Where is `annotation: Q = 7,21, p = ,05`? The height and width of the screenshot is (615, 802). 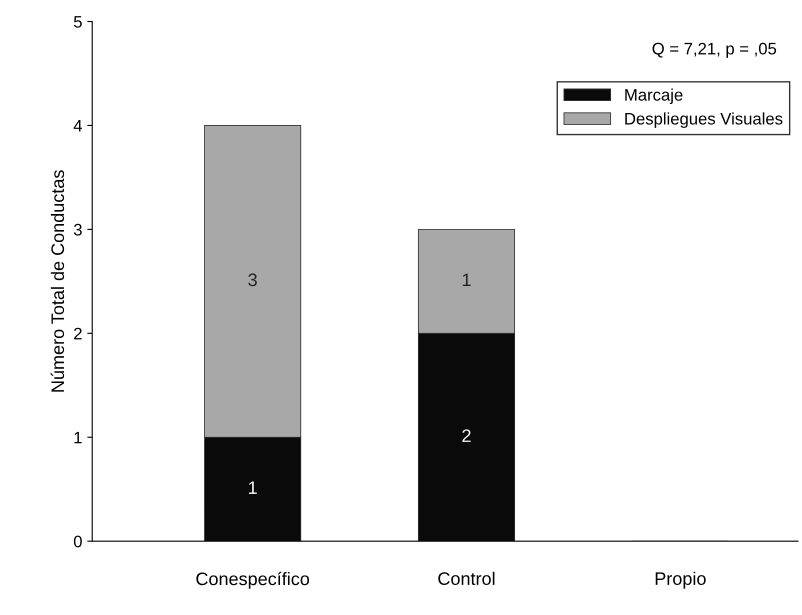 annotation: Q = 7,21, p = ,05 is located at coordinates (714, 50).